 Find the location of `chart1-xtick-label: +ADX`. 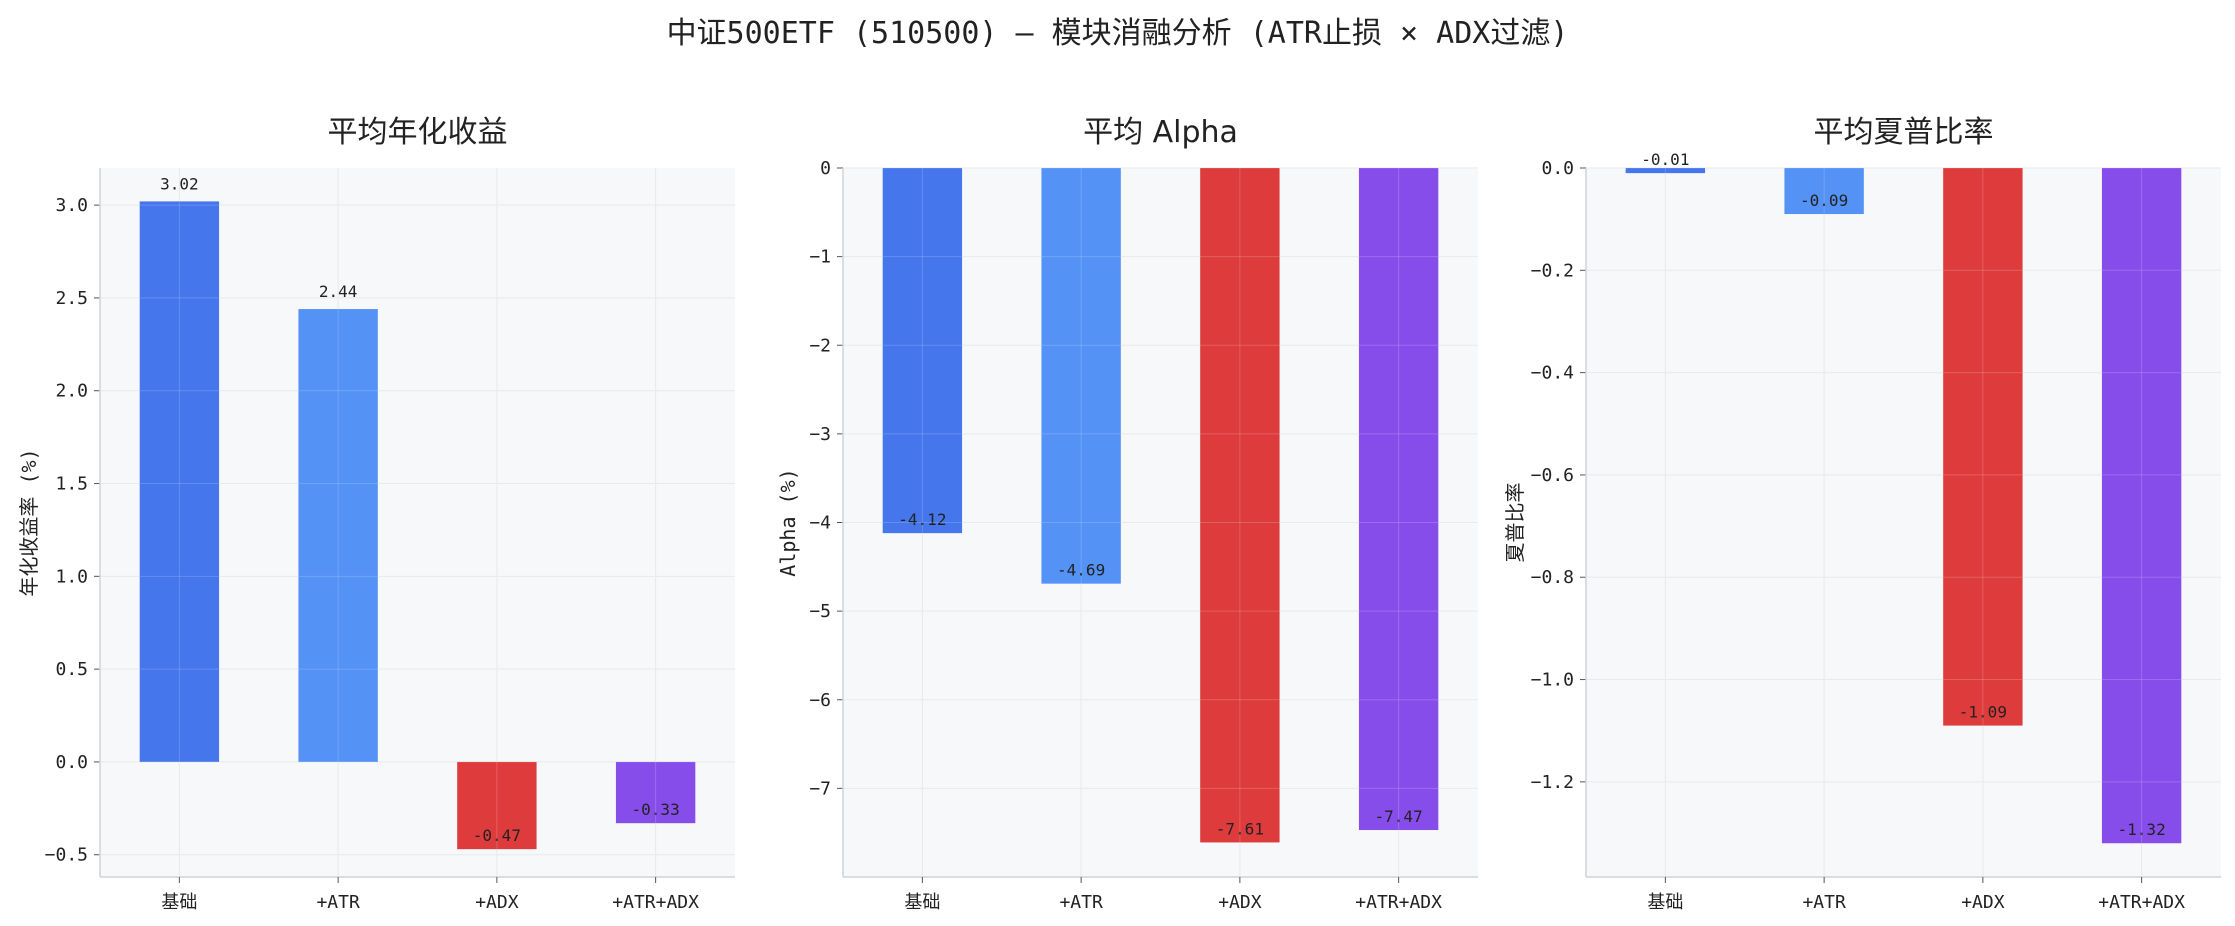

chart1-xtick-label: +ADX is located at coordinates (497, 902).